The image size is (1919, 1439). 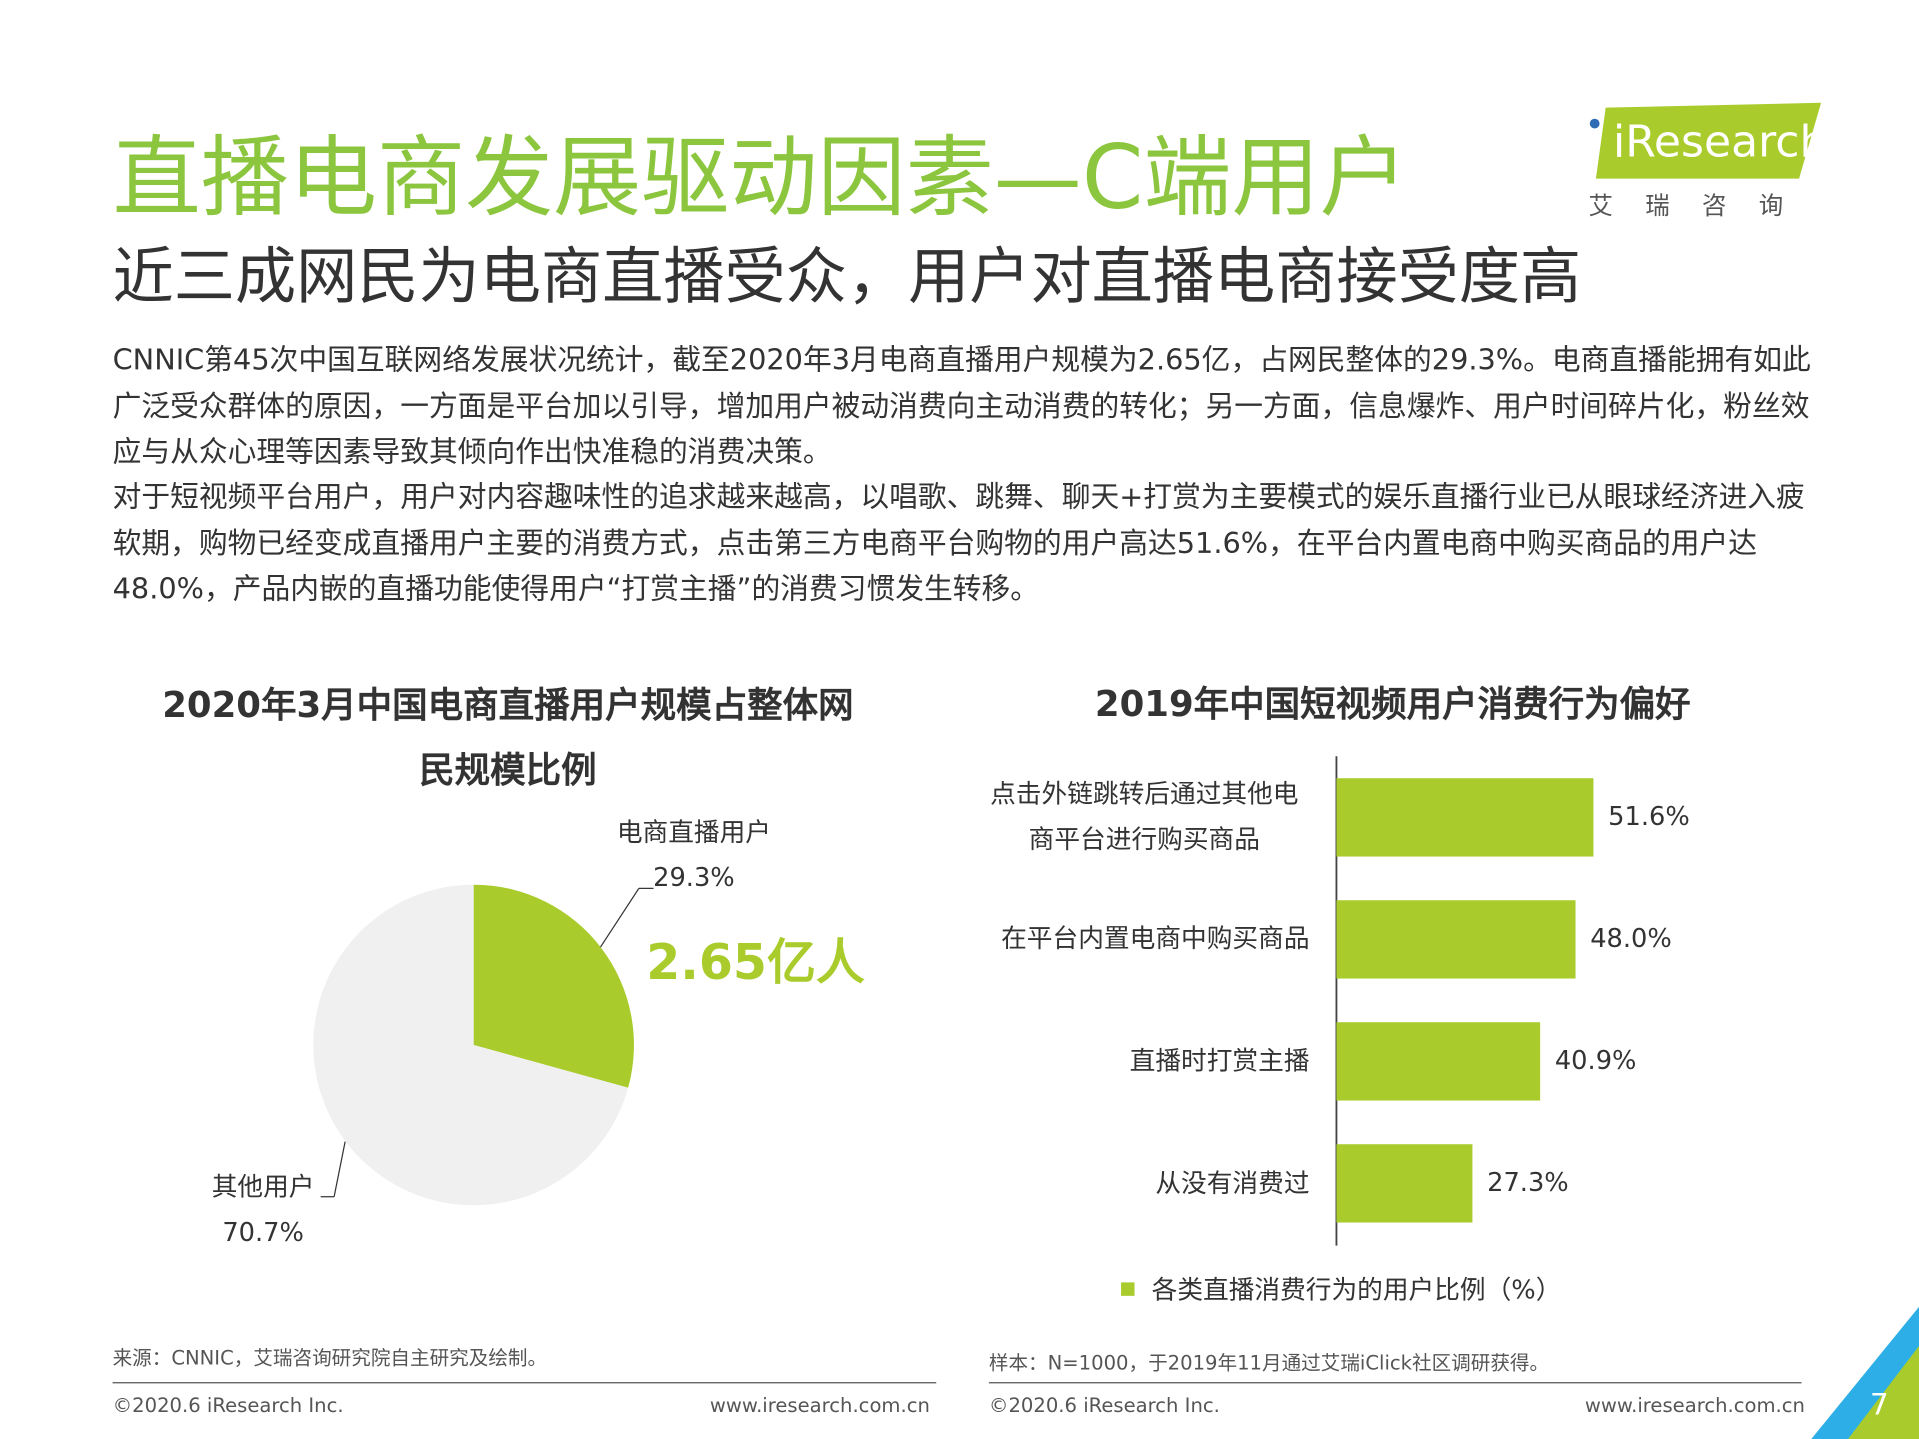 What do you see at coordinates (1144, 817) in the screenshot?
I see `y-tick-label: 点击外链跳转后通过其他电商平台进行购买商品` at bounding box center [1144, 817].